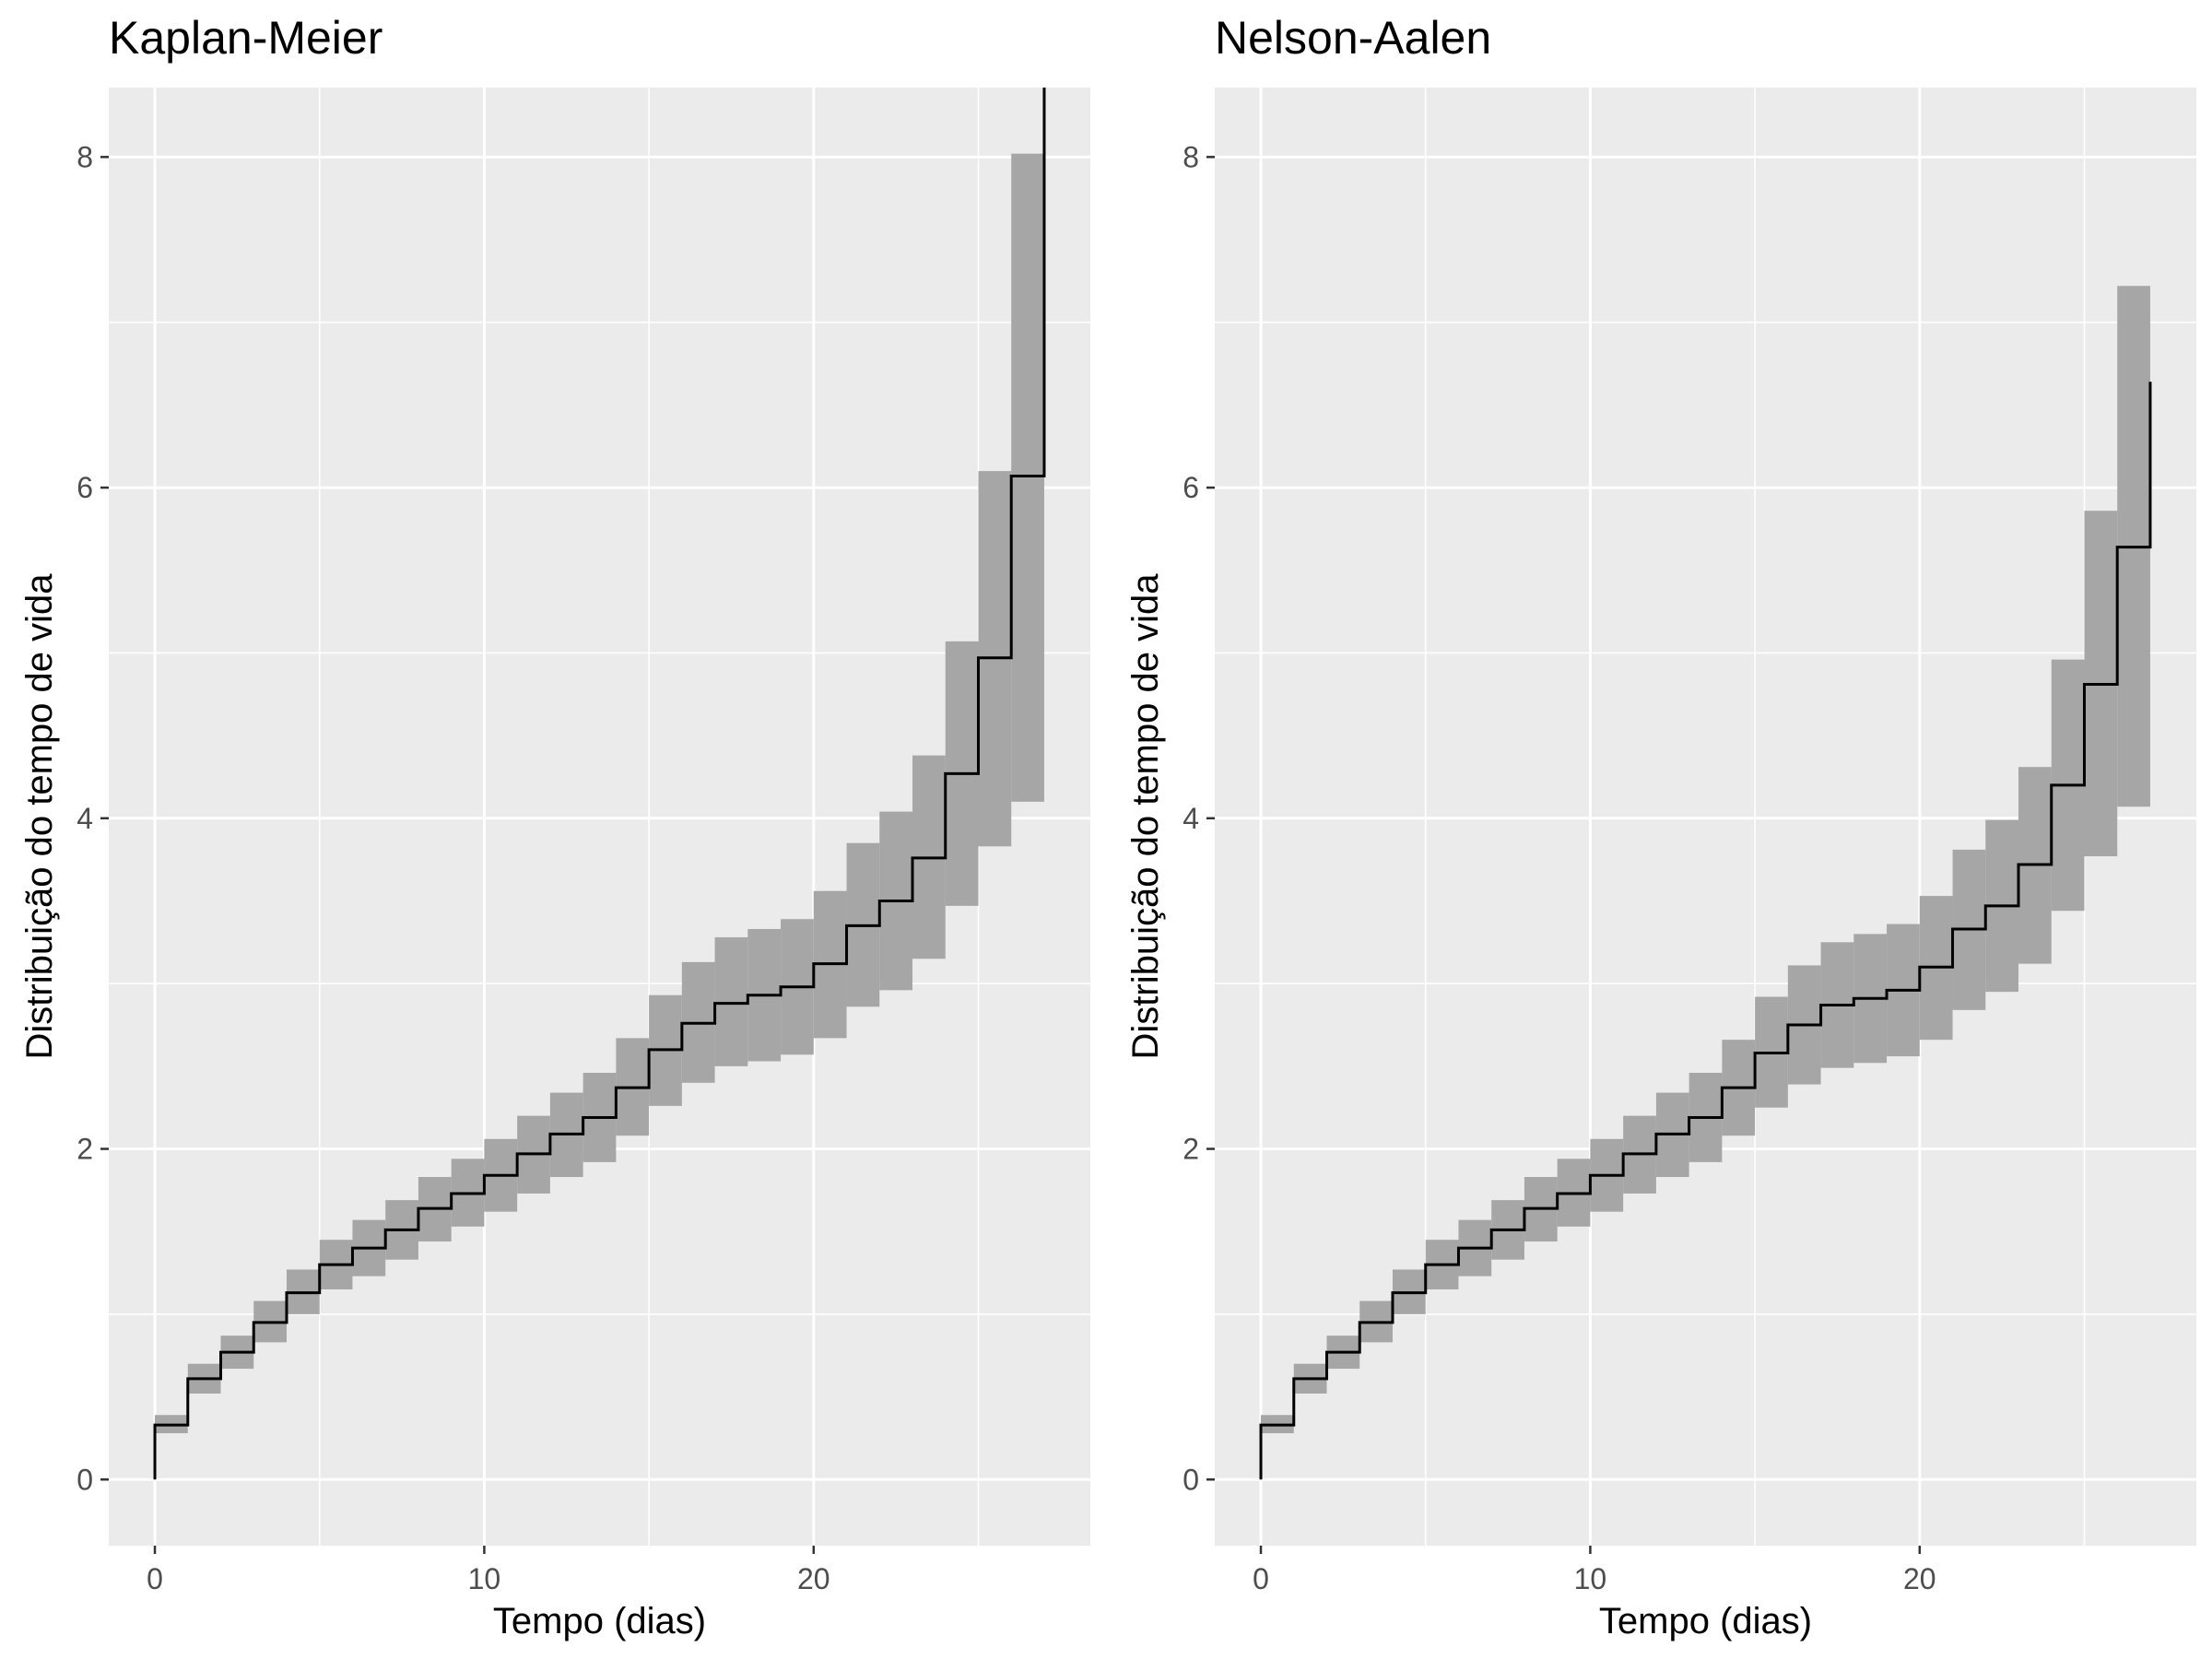 The image size is (2212, 1659). What do you see at coordinates (1353, 38) in the screenshot?
I see `panel-title: Nelson-Aalen` at bounding box center [1353, 38].